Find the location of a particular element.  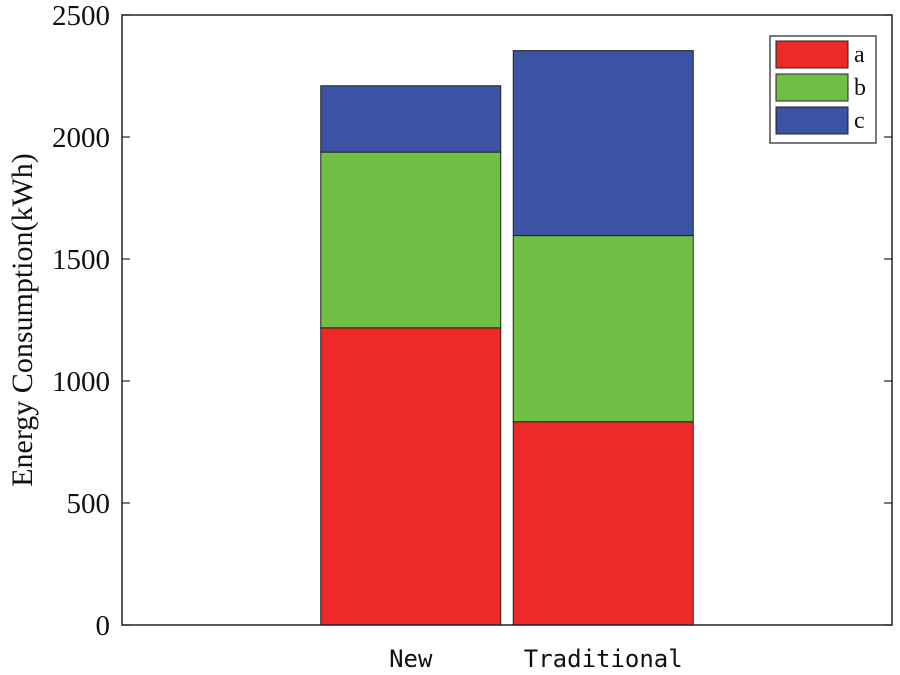

legend-label-c: c is located at coordinates (859, 121).